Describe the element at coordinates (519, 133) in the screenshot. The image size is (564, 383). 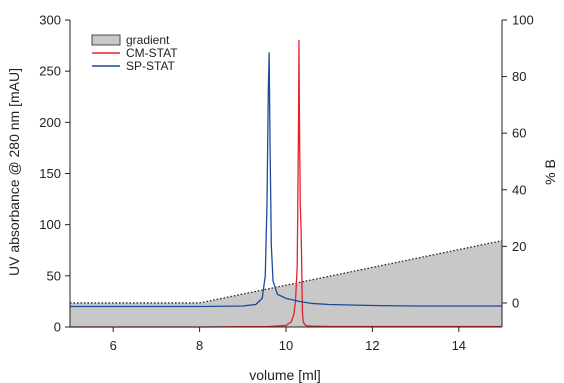
I see `y2-tick-label: 60` at that location.